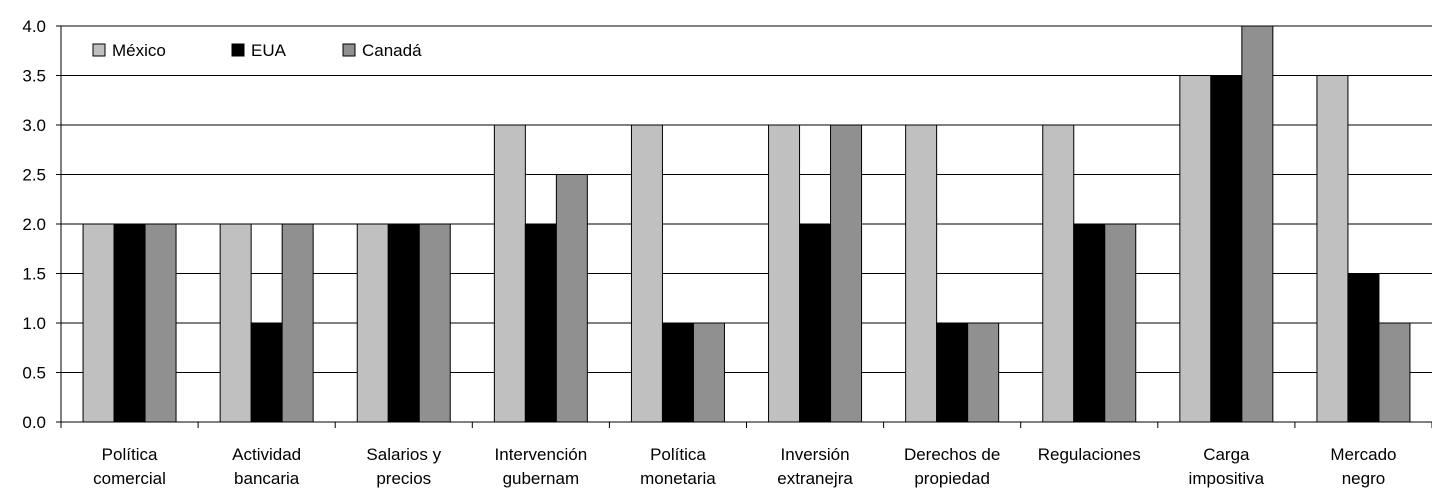 Image resolution: width=1432 pixels, height=493 pixels. What do you see at coordinates (541, 478) in the screenshot?
I see `x-category-label: gubernam` at bounding box center [541, 478].